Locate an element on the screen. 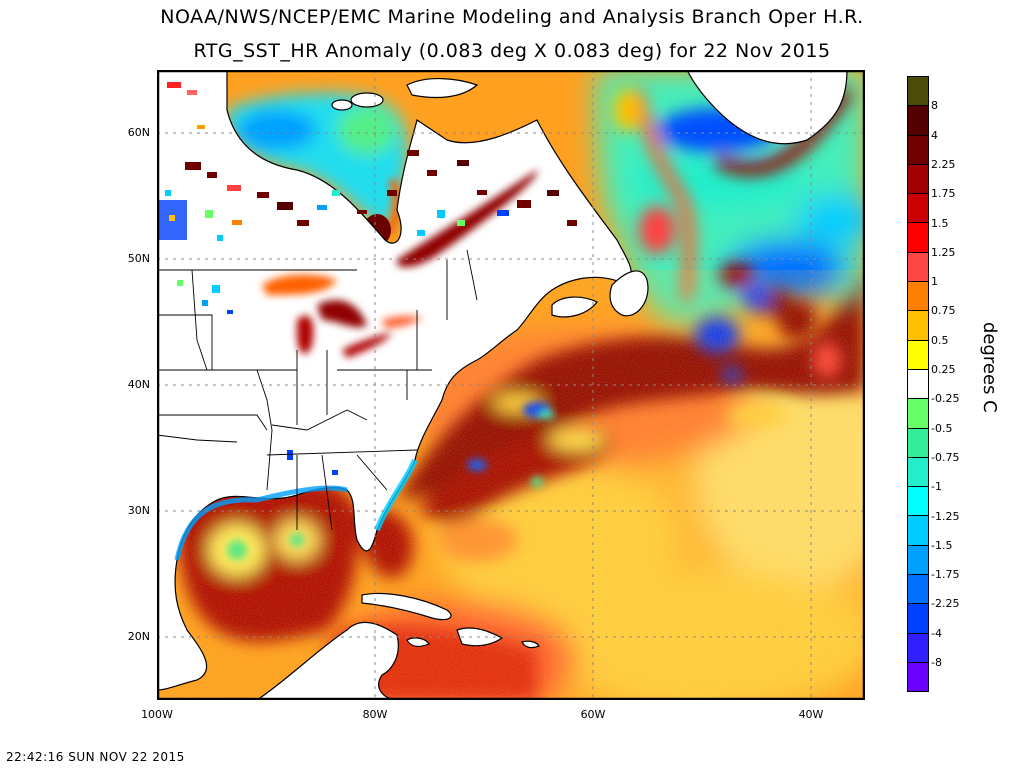 This screenshot has height=768, width=1024. colorbar-tick-label: 4 is located at coordinates (934, 135).